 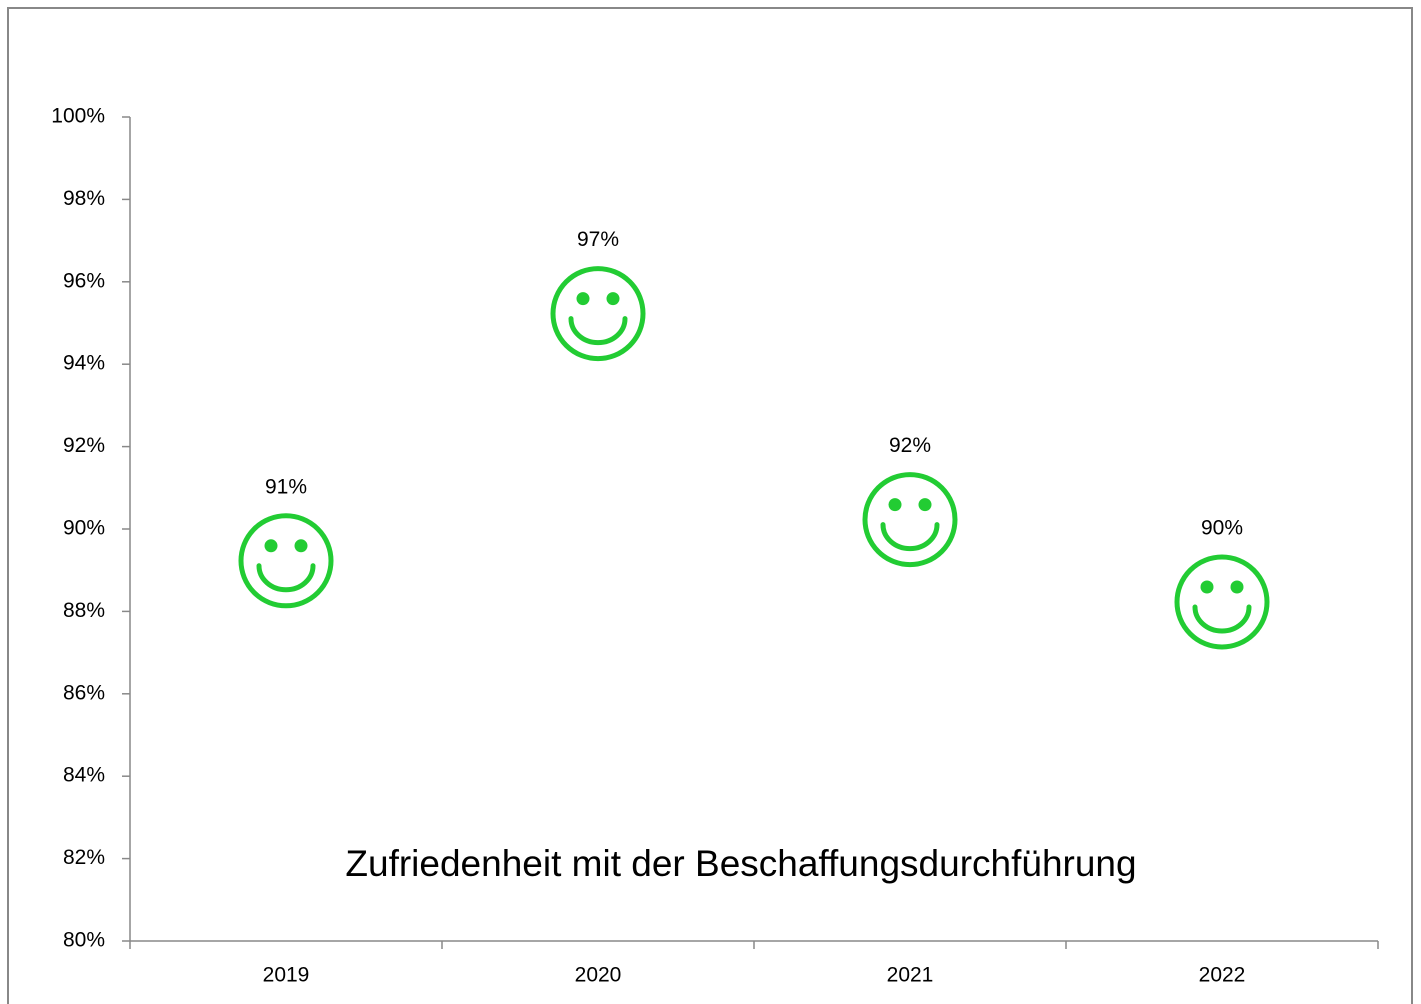 I want to click on data-label: 92%, so click(x=910, y=445).